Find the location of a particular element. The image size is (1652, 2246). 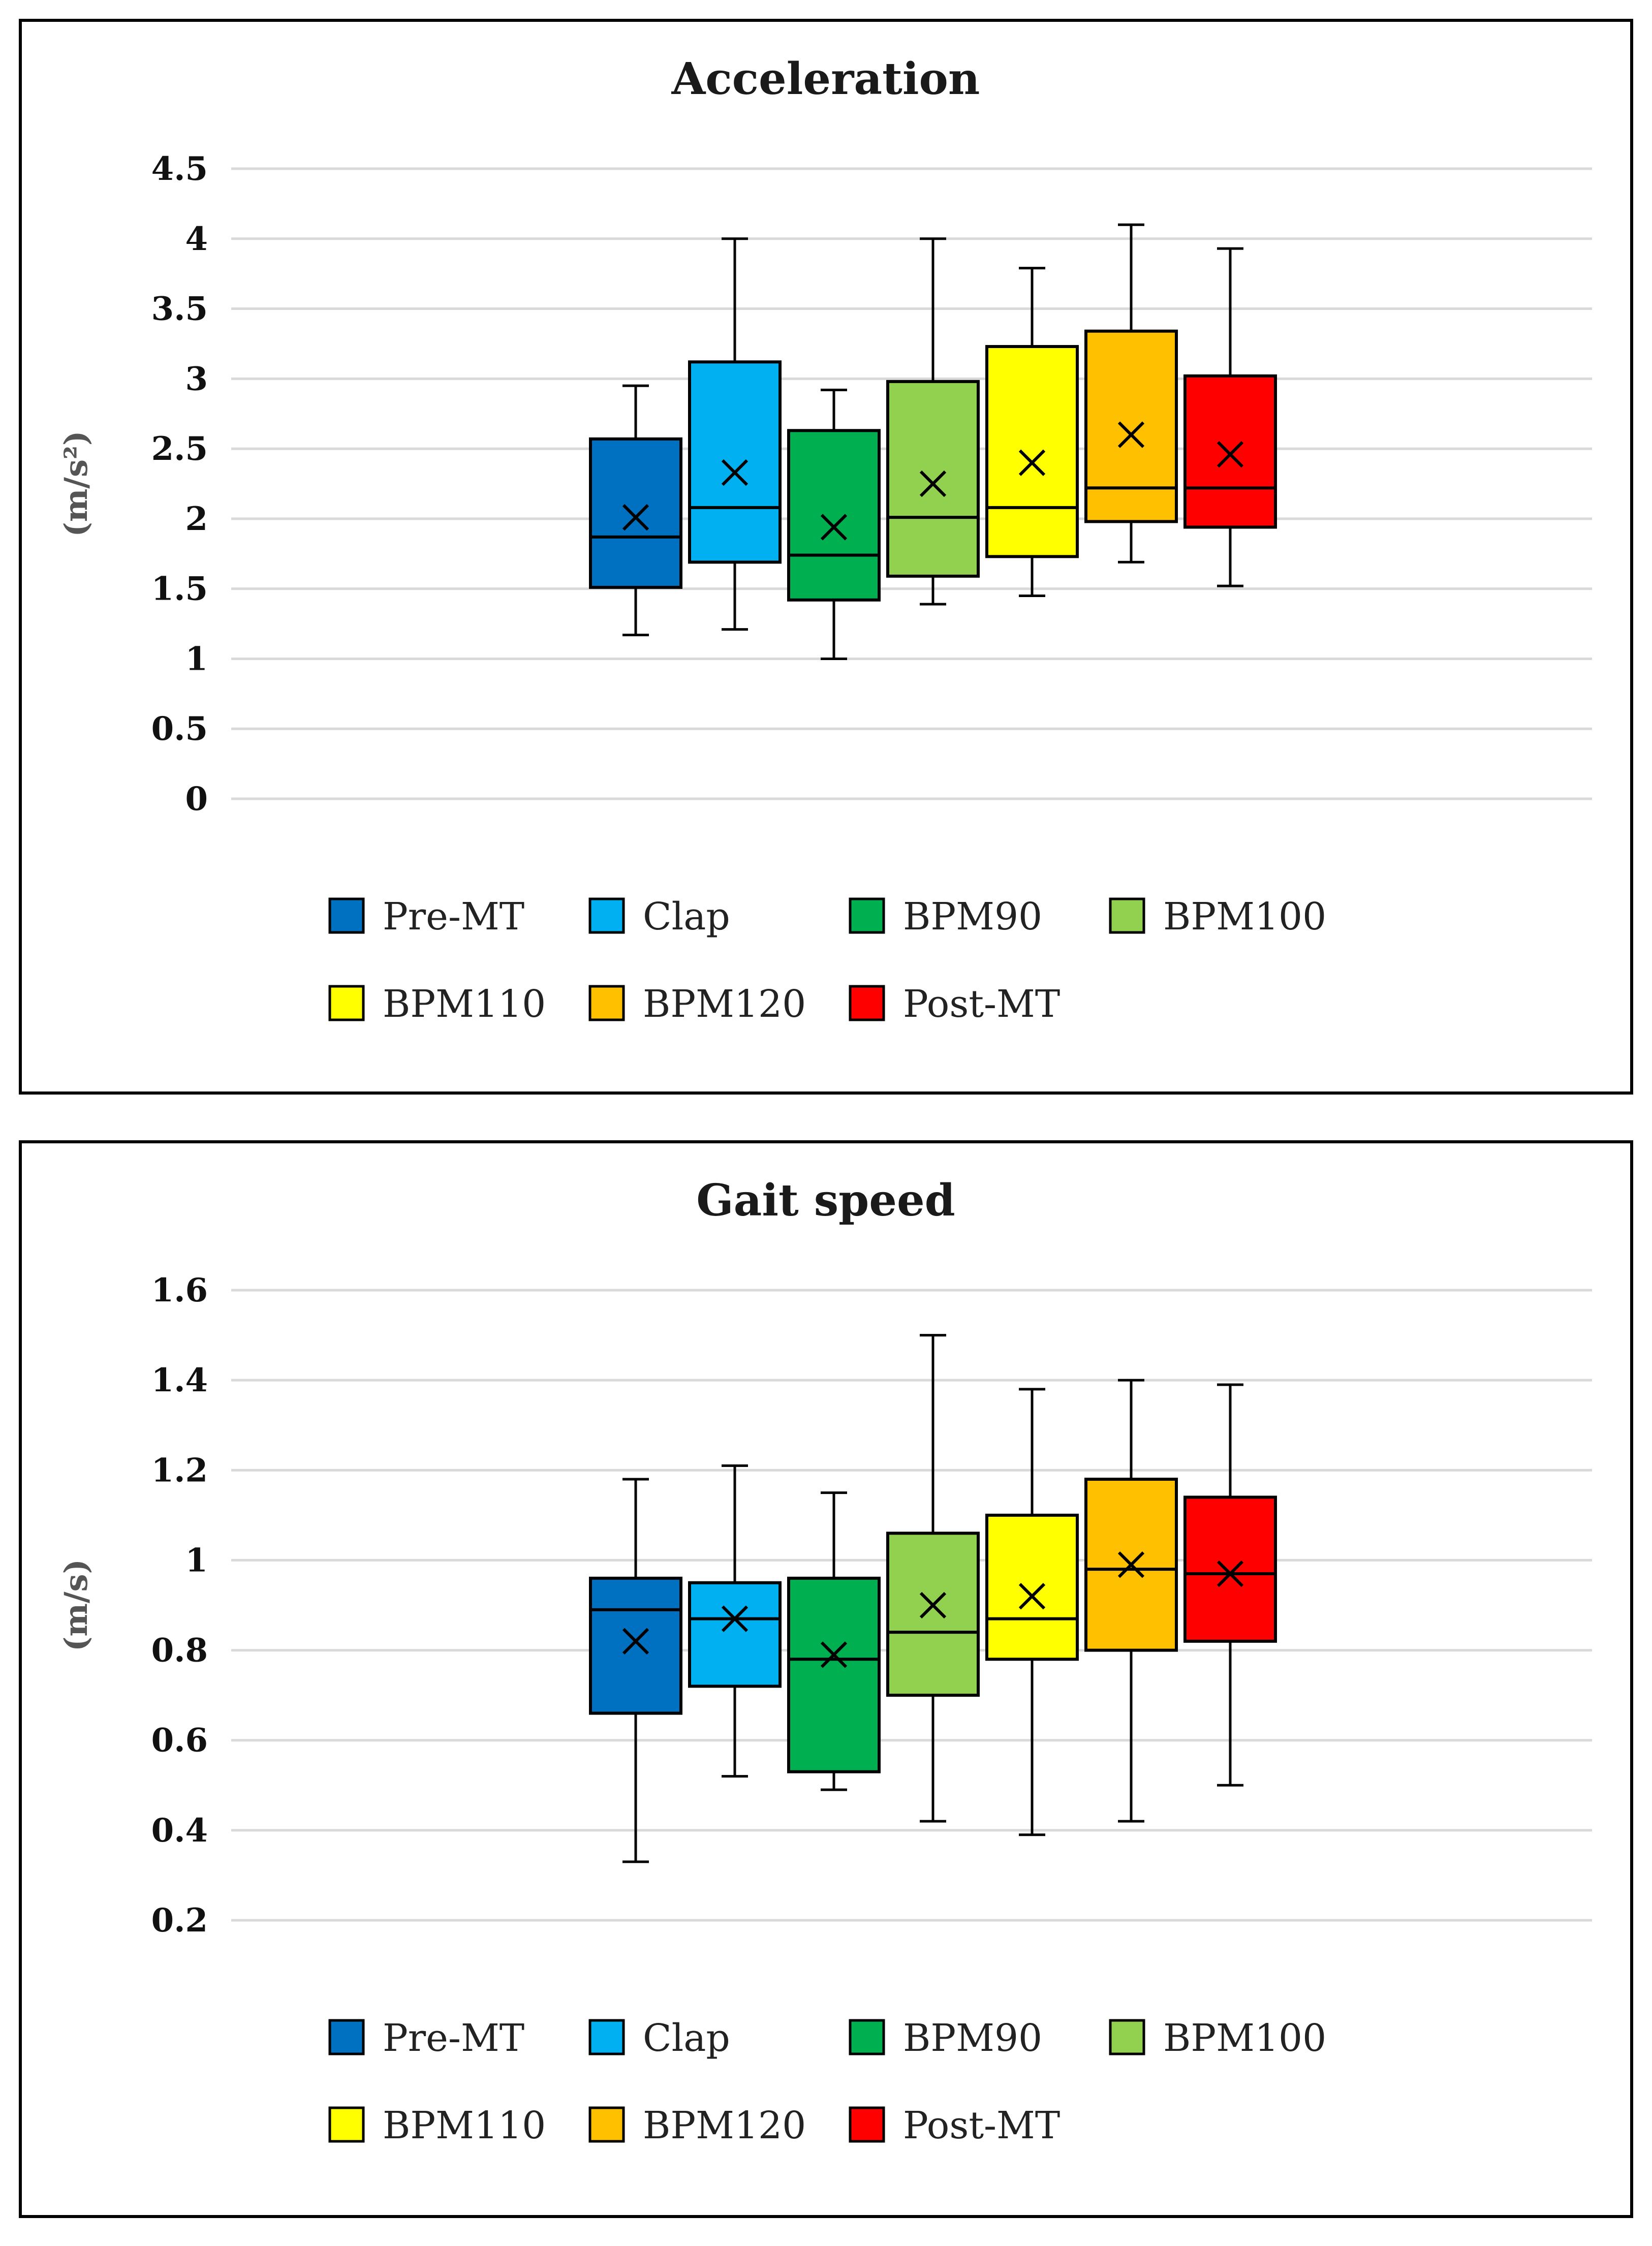

chart2-legend-label-bpm90: BPM90 is located at coordinates (972, 2038).